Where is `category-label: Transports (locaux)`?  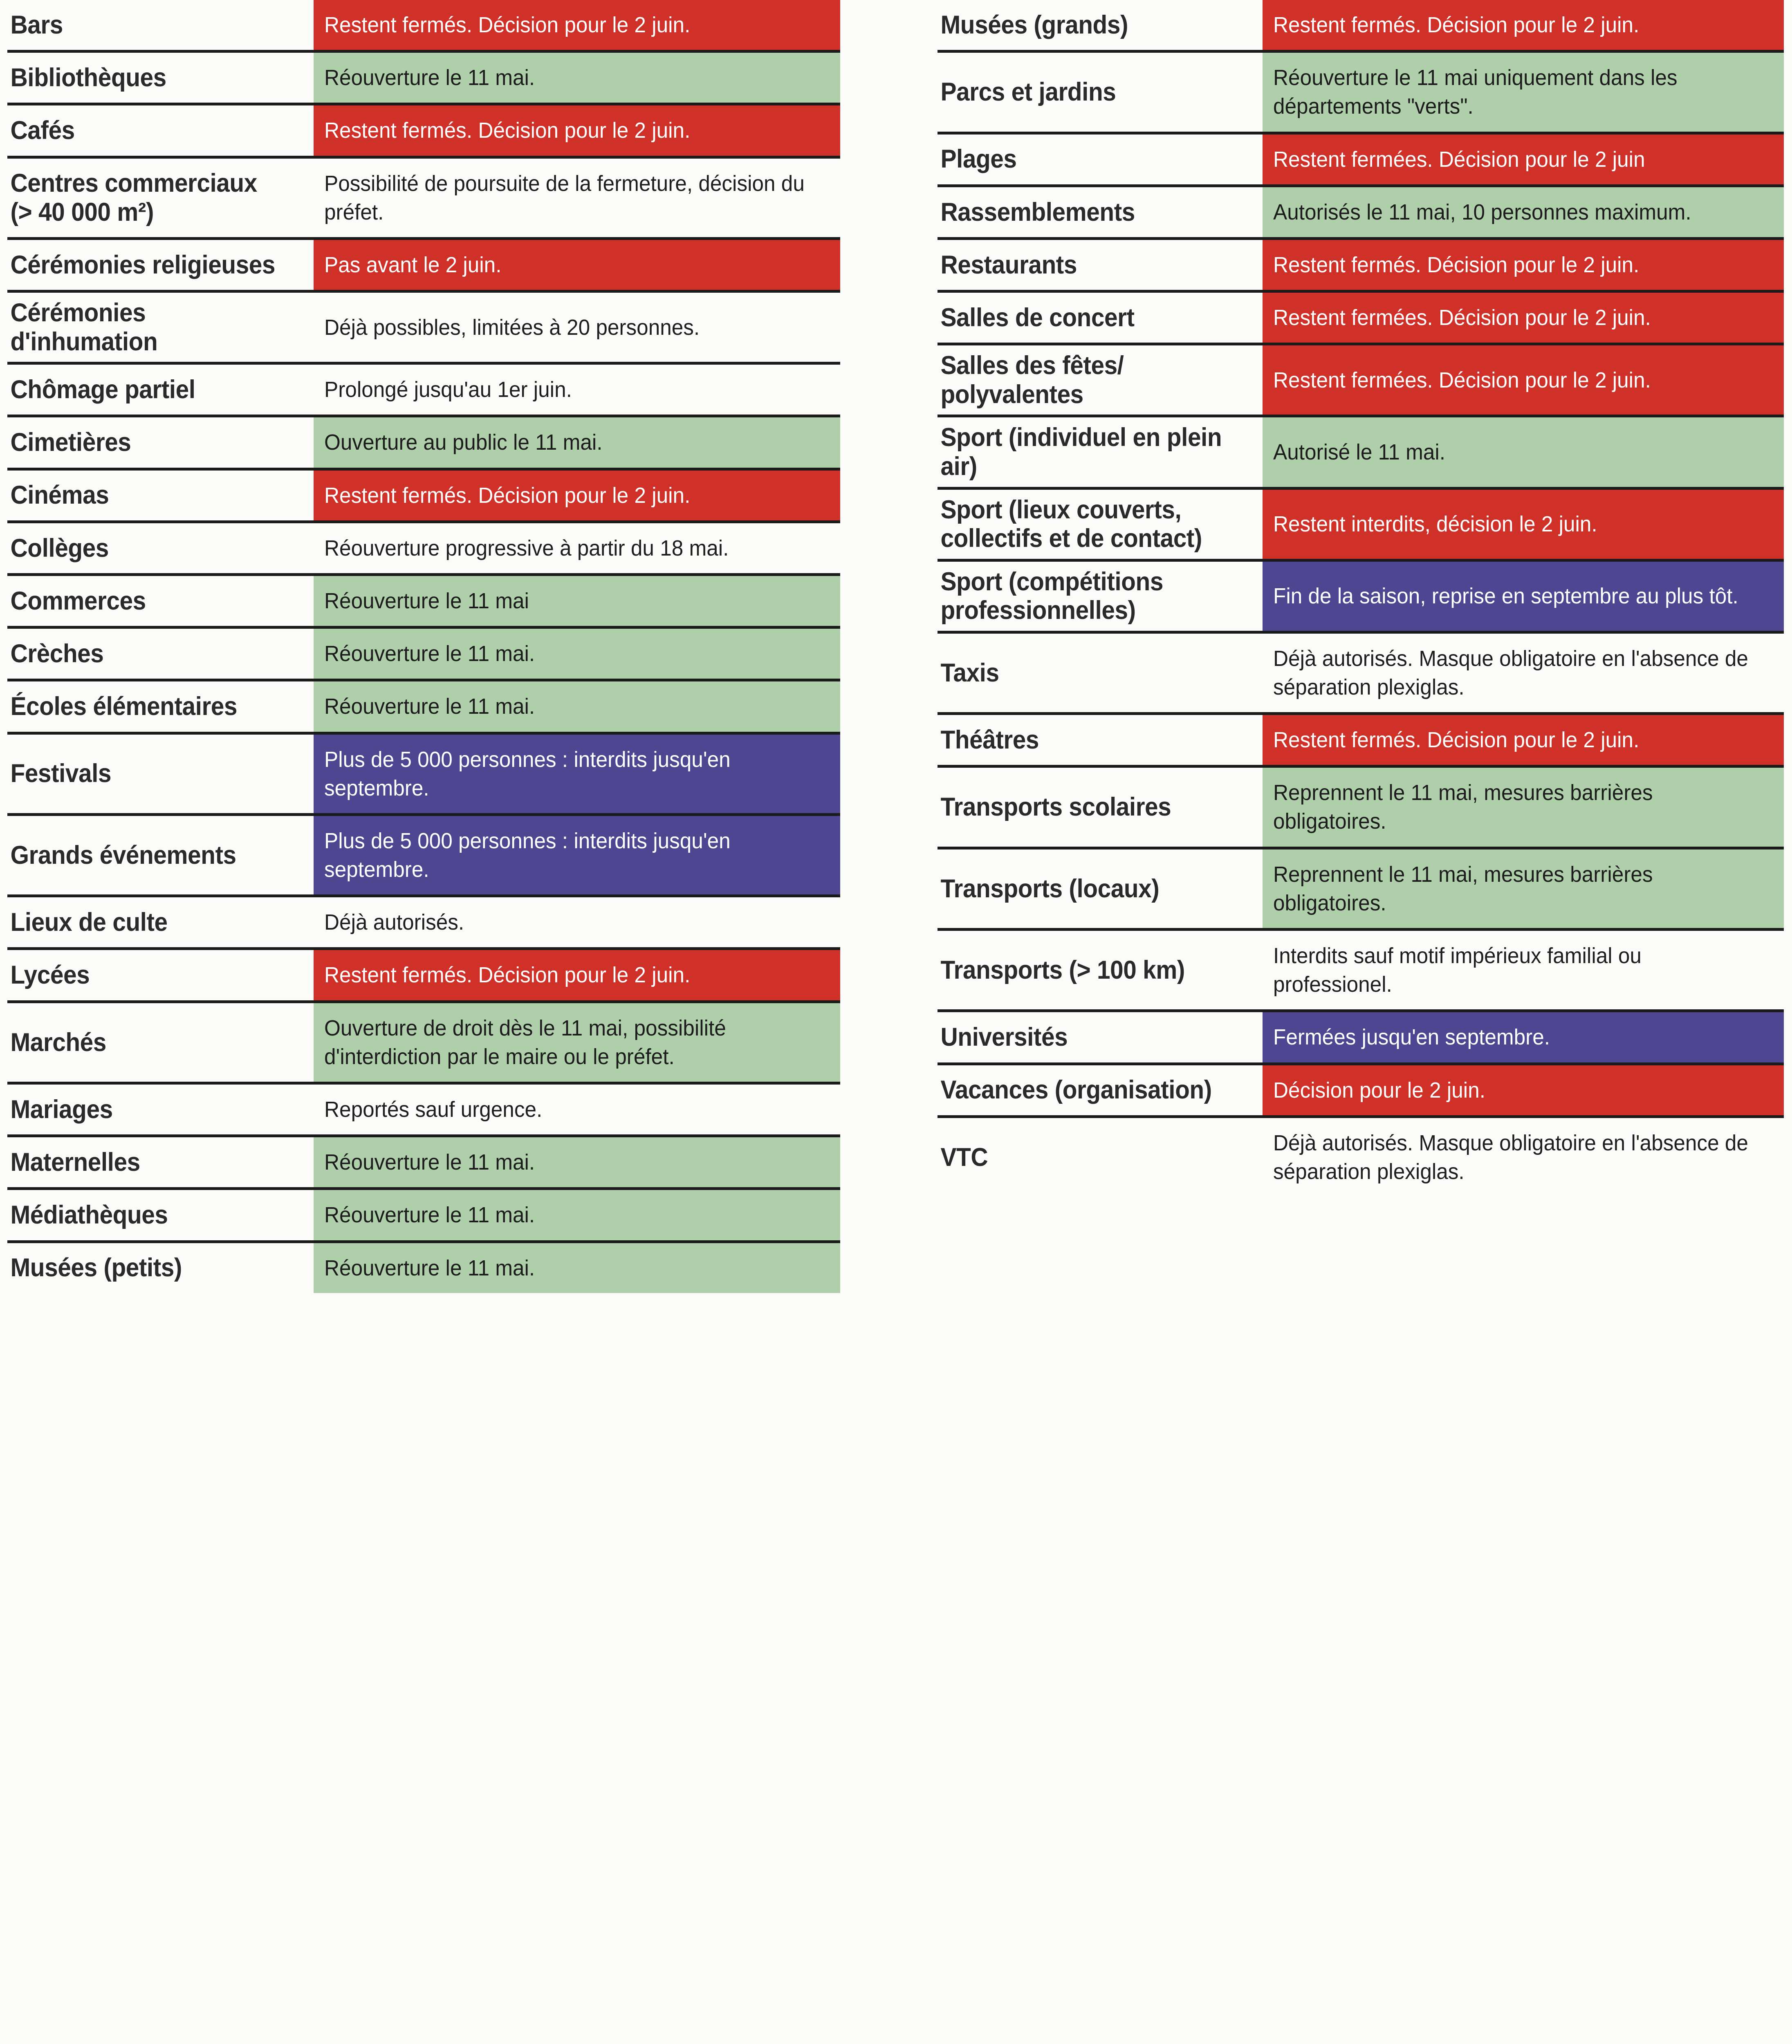 category-label: Transports (locaux) is located at coordinates (1088, 888).